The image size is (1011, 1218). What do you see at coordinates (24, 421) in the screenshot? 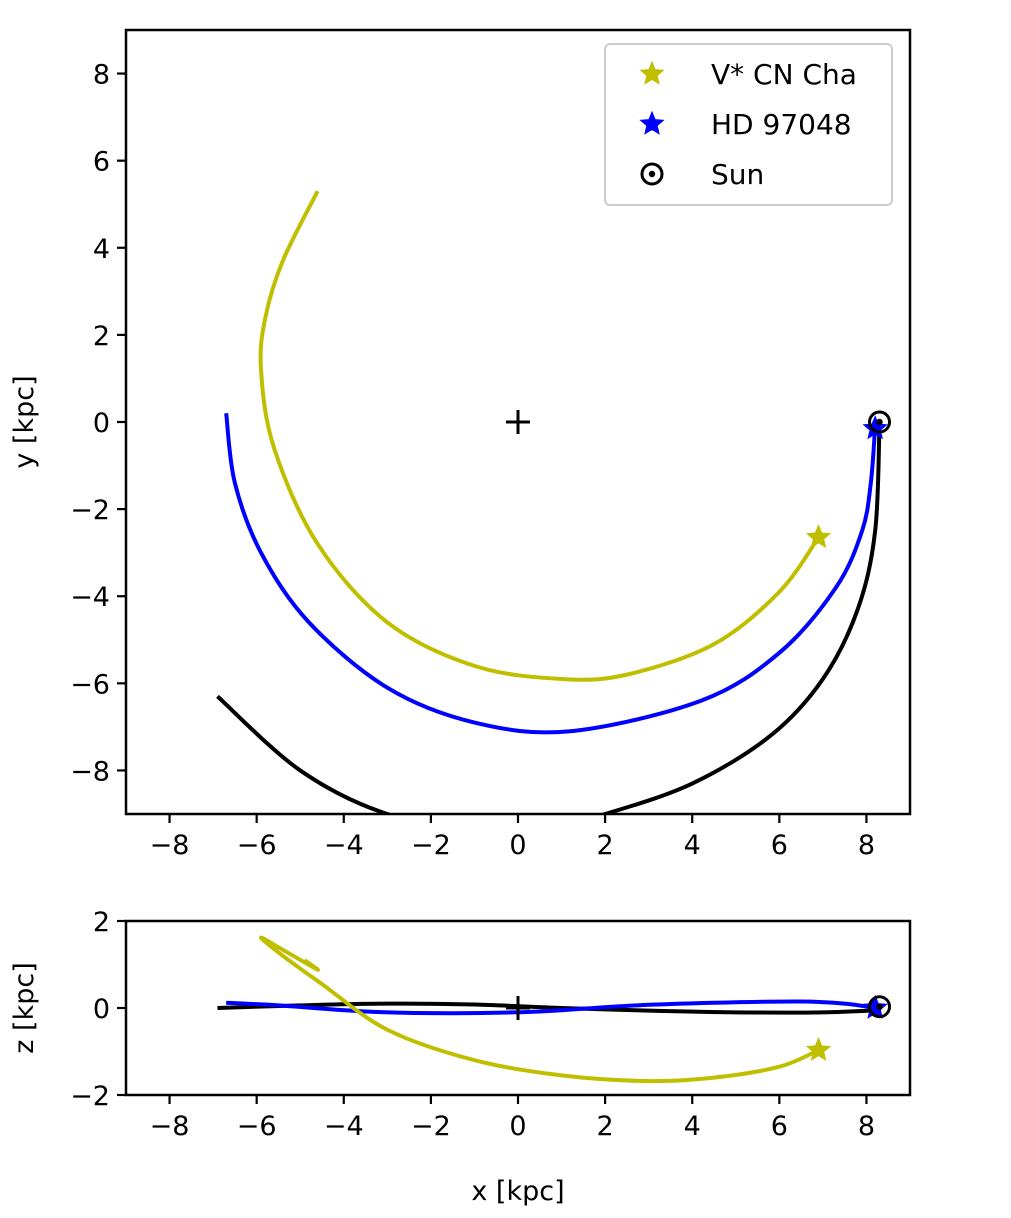
I see `top-y-axis-label: y [kpc]` at bounding box center [24, 421].